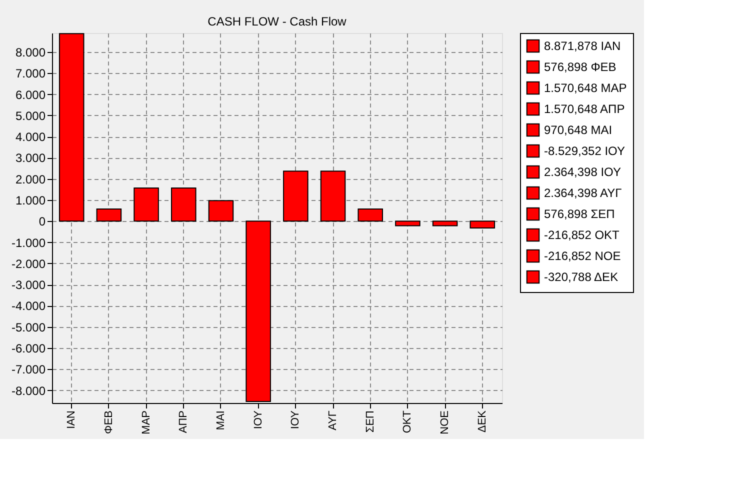 The height and width of the screenshot is (491, 750). I want to click on y-tick-label: -2.000, so click(28, 263).